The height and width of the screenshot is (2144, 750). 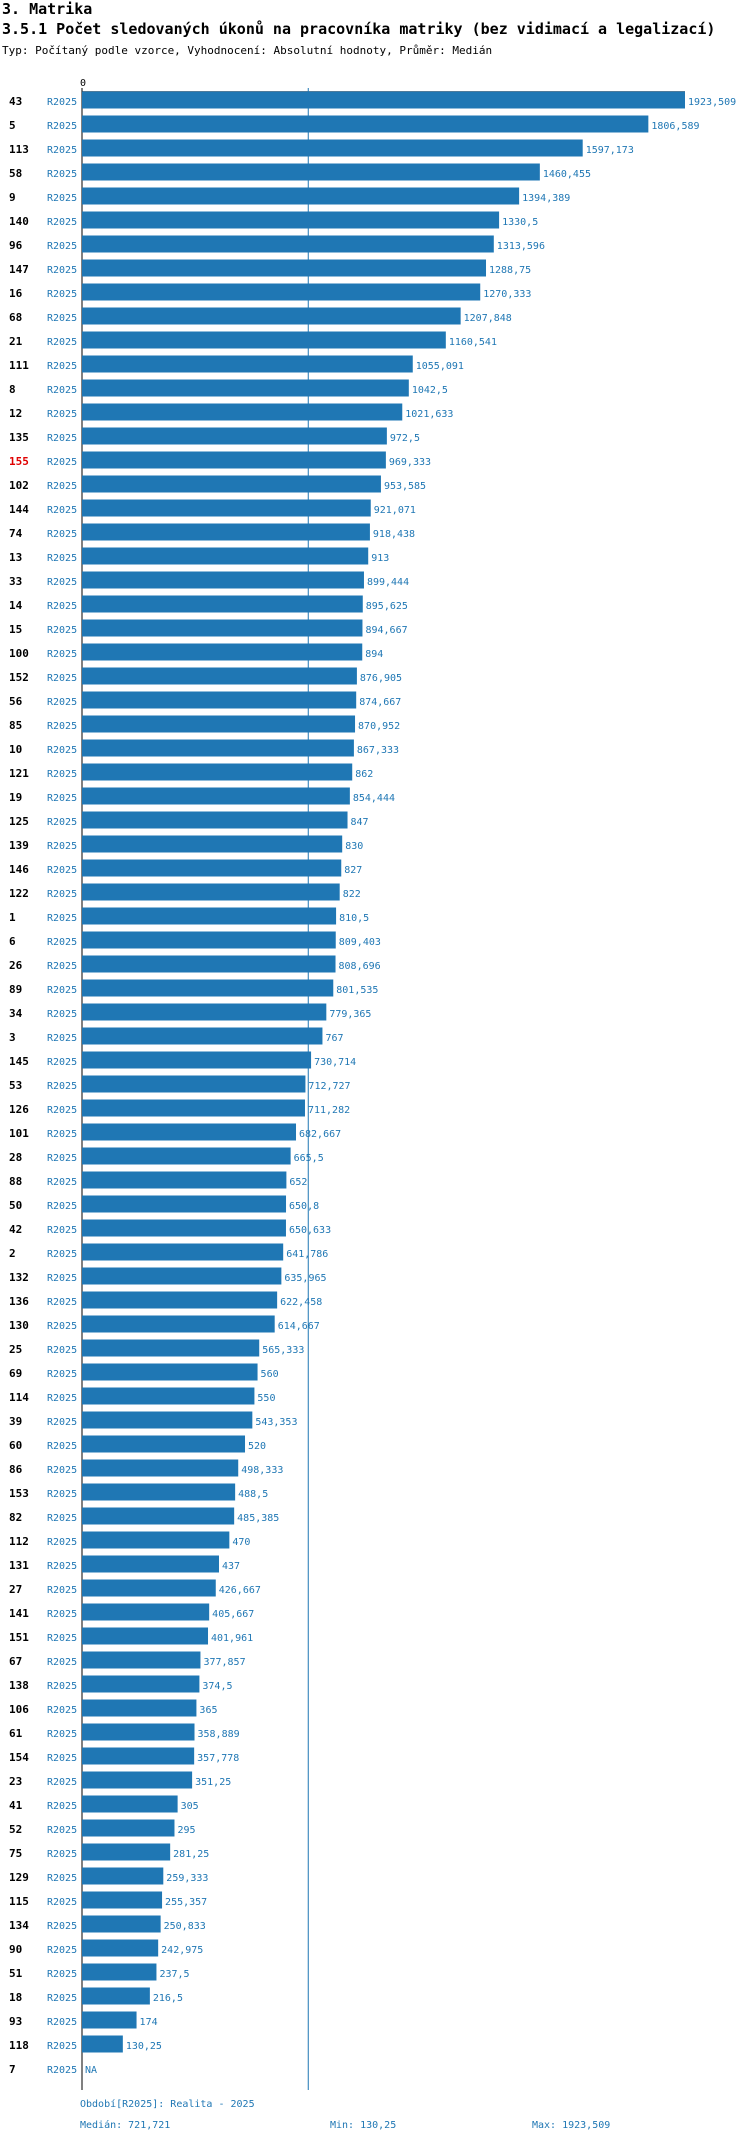 What do you see at coordinates (19, 653) in the screenshot?
I see `category-label: 100` at bounding box center [19, 653].